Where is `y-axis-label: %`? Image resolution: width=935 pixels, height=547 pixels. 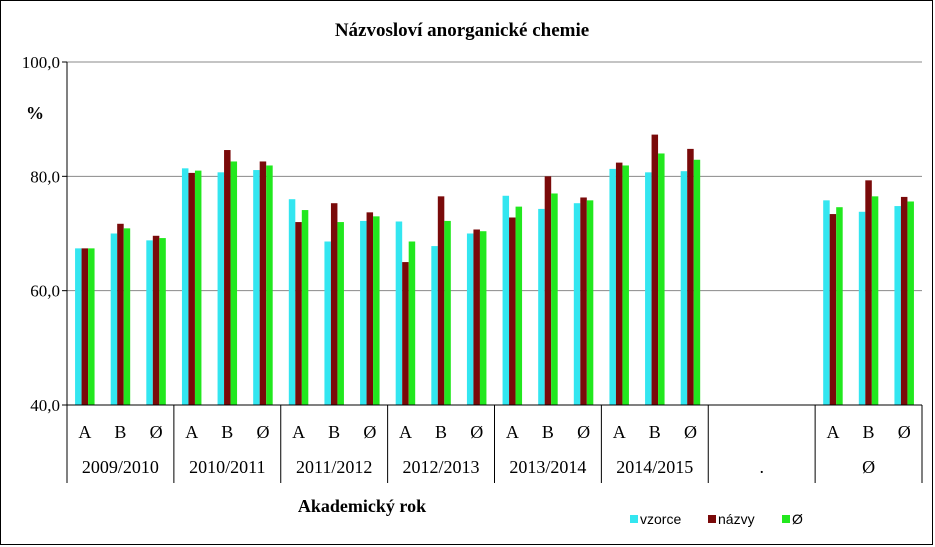
y-axis-label: % is located at coordinates (35, 113).